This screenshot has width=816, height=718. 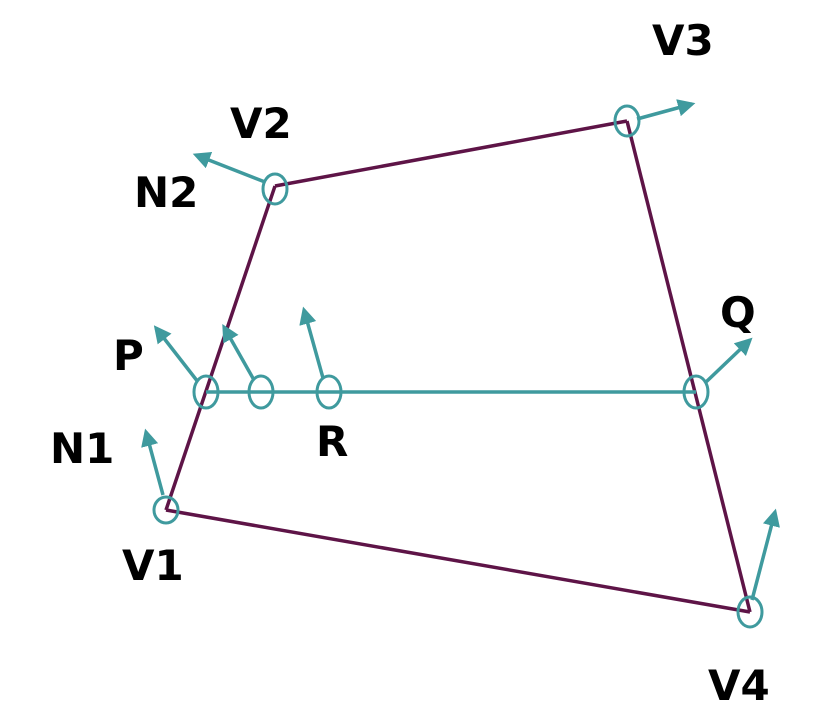 What do you see at coordinates (750, 612) in the screenshot?
I see `vertex-marker-v4` at bounding box center [750, 612].